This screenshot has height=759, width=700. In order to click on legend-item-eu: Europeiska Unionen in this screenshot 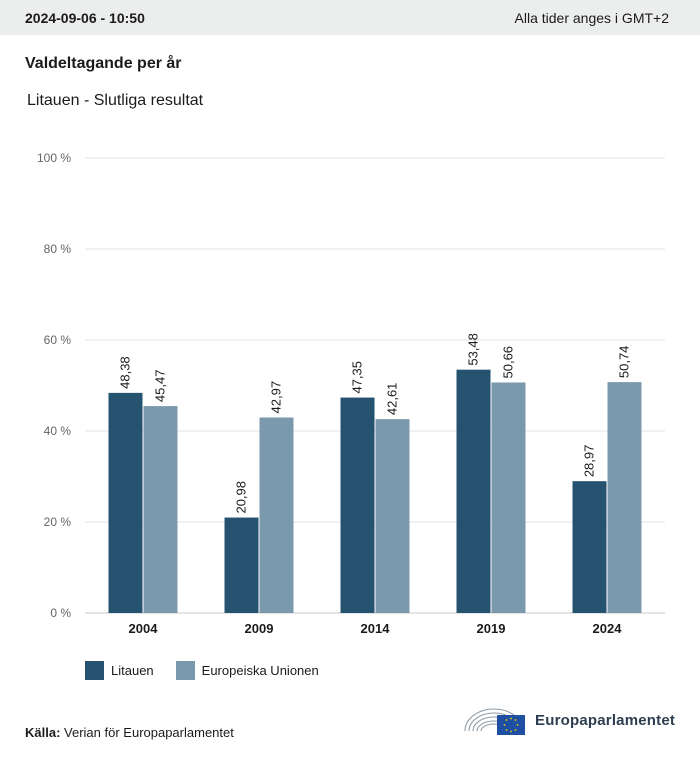, I will do `click(247, 670)`.